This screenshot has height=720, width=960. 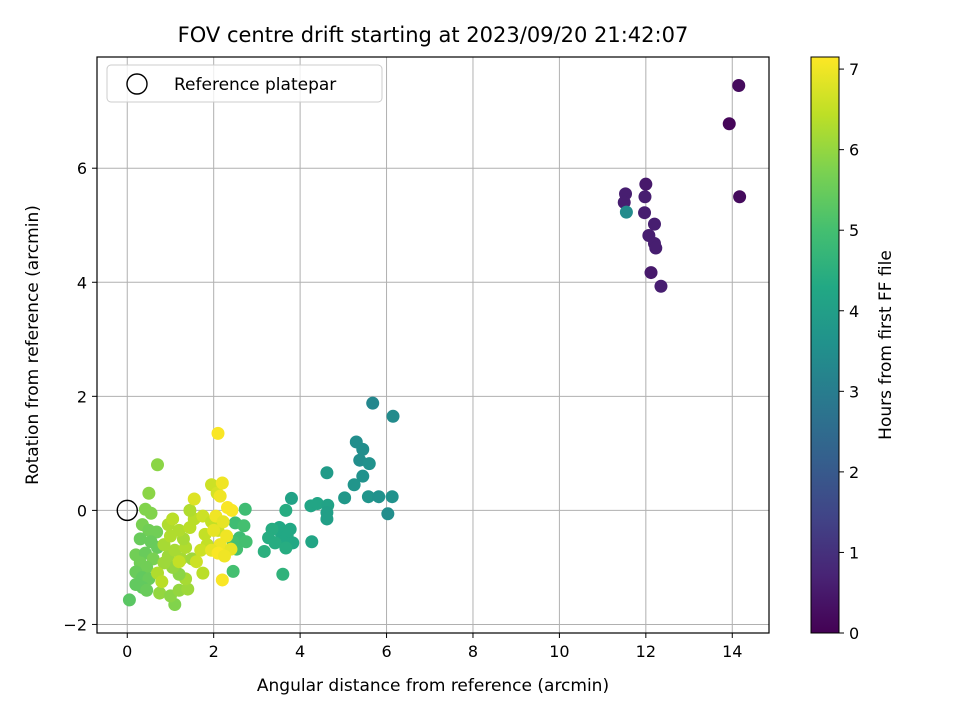 What do you see at coordinates (854, 472) in the screenshot?
I see `colorbar-tick-label: 2` at bounding box center [854, 472].